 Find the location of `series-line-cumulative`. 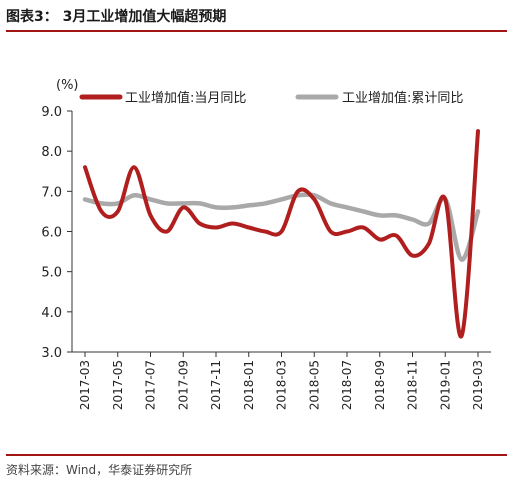

series-line-cumulative is located at coordinates (281, 227).